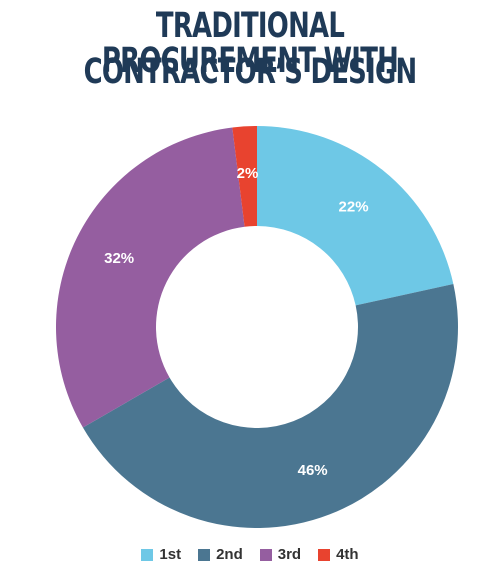  What do you see at coordinates (250, 72) in the screenshot?
I see `chart-title-line-2: CONTRACTOR’S DESIGN` at bounding box center [250, 72].